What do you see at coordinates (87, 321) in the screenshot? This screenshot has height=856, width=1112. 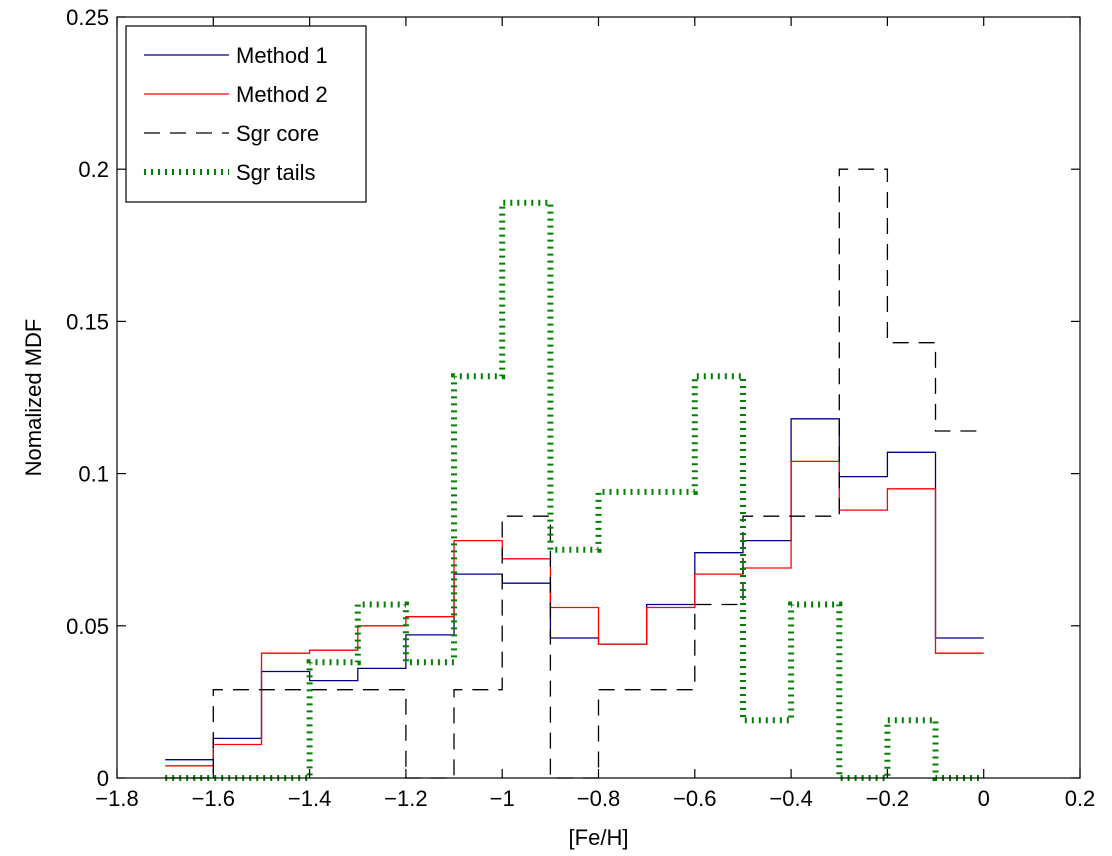 I see `y-tick-label: 0.15` at bounding box center [87, 321].